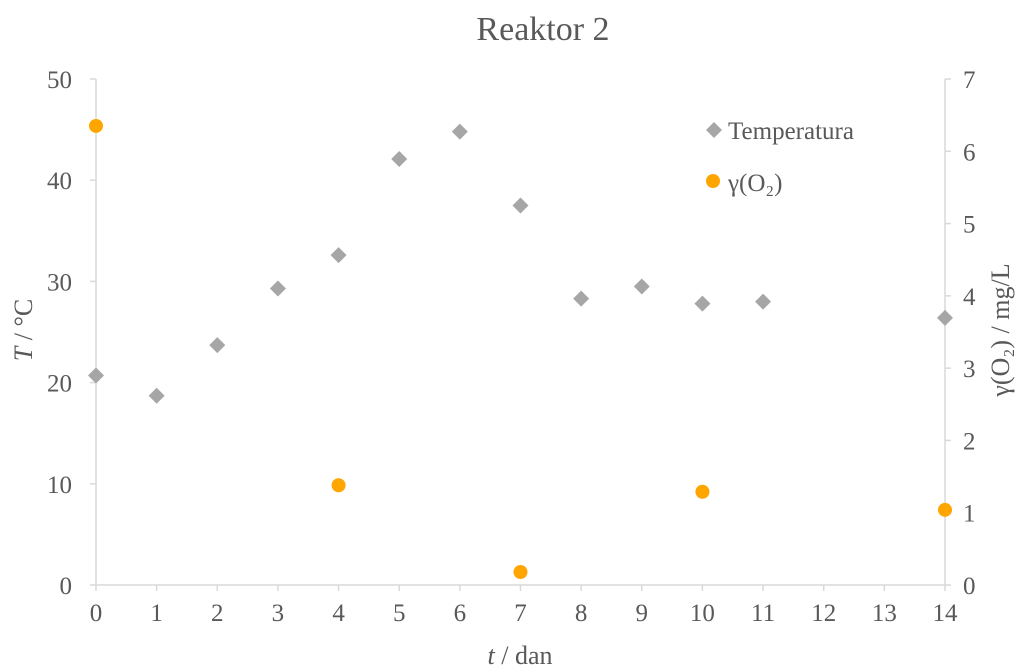 This screenshot has height=671, width=1027. I want to click on y-axis-label: T / °C, so click(23, 330).